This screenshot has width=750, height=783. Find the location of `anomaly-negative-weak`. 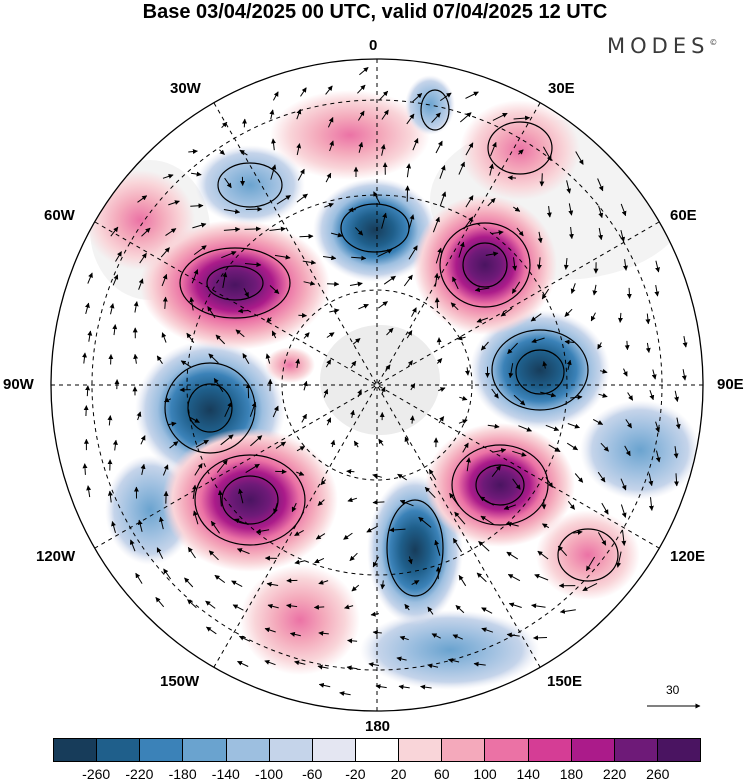

anomaly-negative-weak is located at coordinates (640, 450).